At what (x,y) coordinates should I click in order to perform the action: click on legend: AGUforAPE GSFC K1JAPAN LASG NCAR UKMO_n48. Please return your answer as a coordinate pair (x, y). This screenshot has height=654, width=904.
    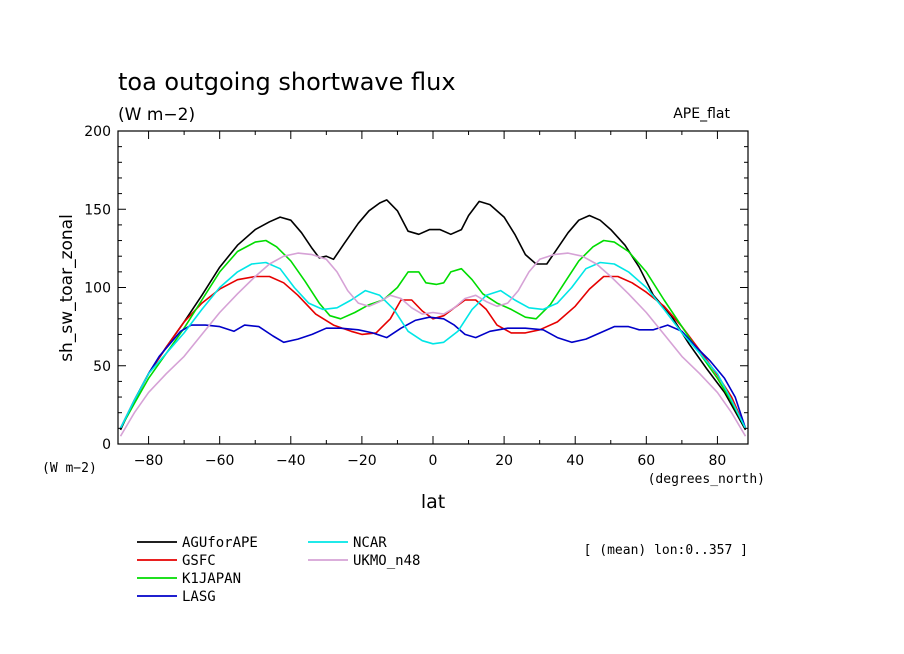
    Looking at the image, I should click on (278, 570).